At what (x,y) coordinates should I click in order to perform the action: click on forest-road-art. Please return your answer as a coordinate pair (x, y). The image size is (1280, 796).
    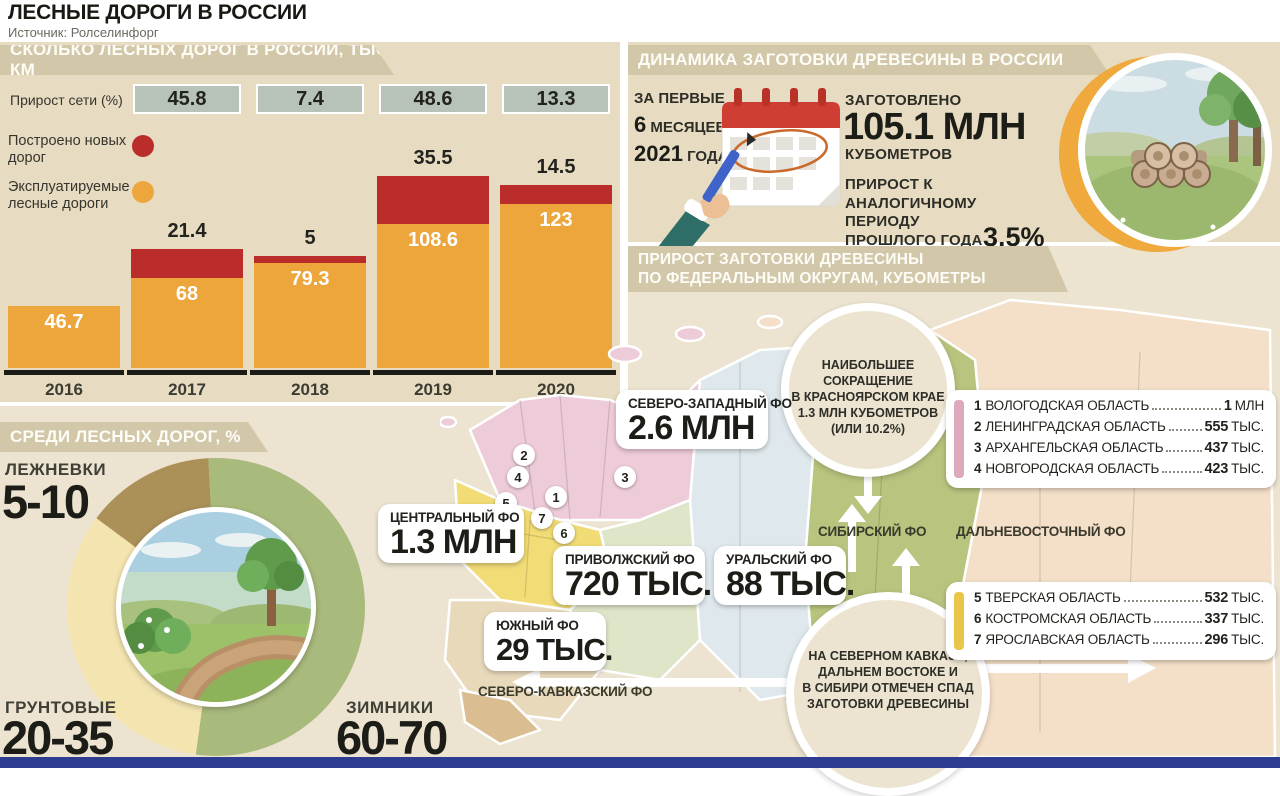
    Looking at the image, I should click on (216, 607).